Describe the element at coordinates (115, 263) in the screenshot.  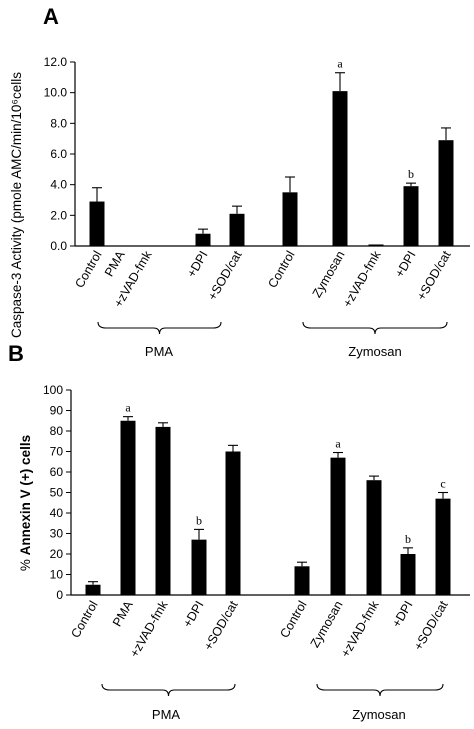
I see `panel-a-category-label: PMA` at that location.